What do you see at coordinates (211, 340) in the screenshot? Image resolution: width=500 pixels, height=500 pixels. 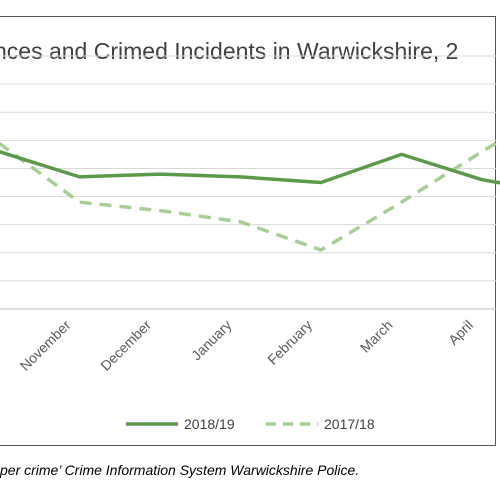 I see `x-tick-label: January` at bounding box center [211, 340].